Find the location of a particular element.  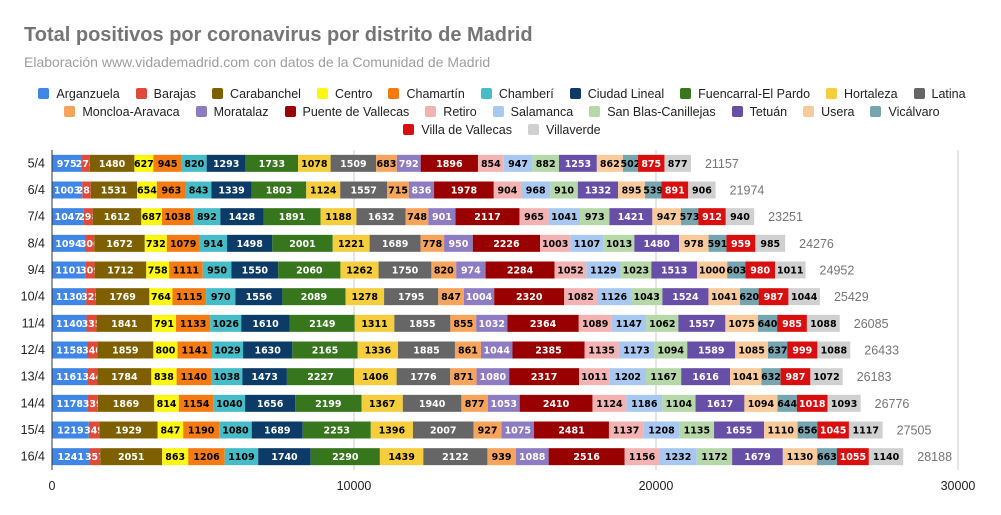

data-label: 1093 is located at coordinates (844, 404).